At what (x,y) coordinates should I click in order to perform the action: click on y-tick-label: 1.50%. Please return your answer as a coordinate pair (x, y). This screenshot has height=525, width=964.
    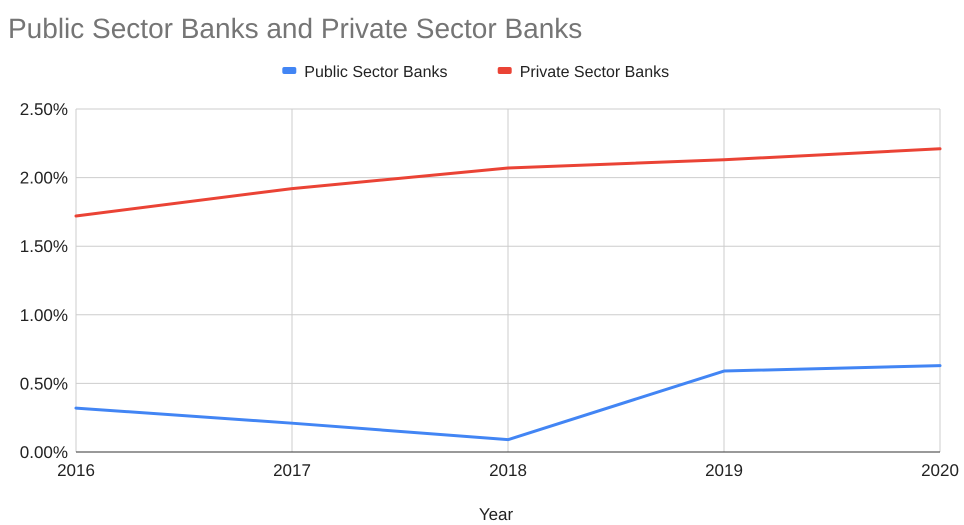
    Looking at the image, I should click on (44, 246).